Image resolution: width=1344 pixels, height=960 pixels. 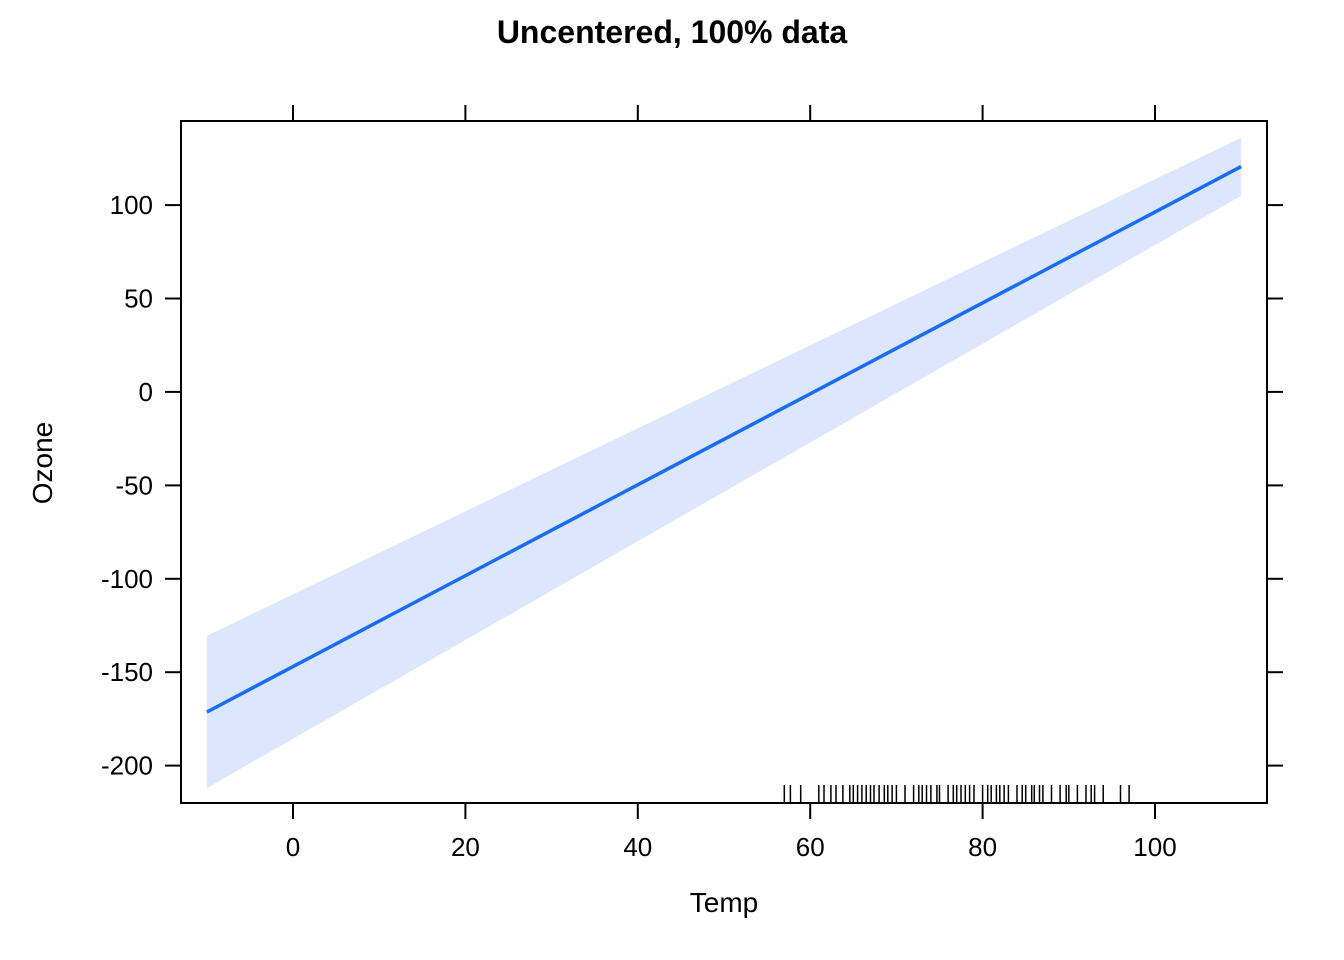 What do you see at coordinates (724, 902) in the screenshot?
I see `x-axis-label: Temp` at bounding box center [724, 902].